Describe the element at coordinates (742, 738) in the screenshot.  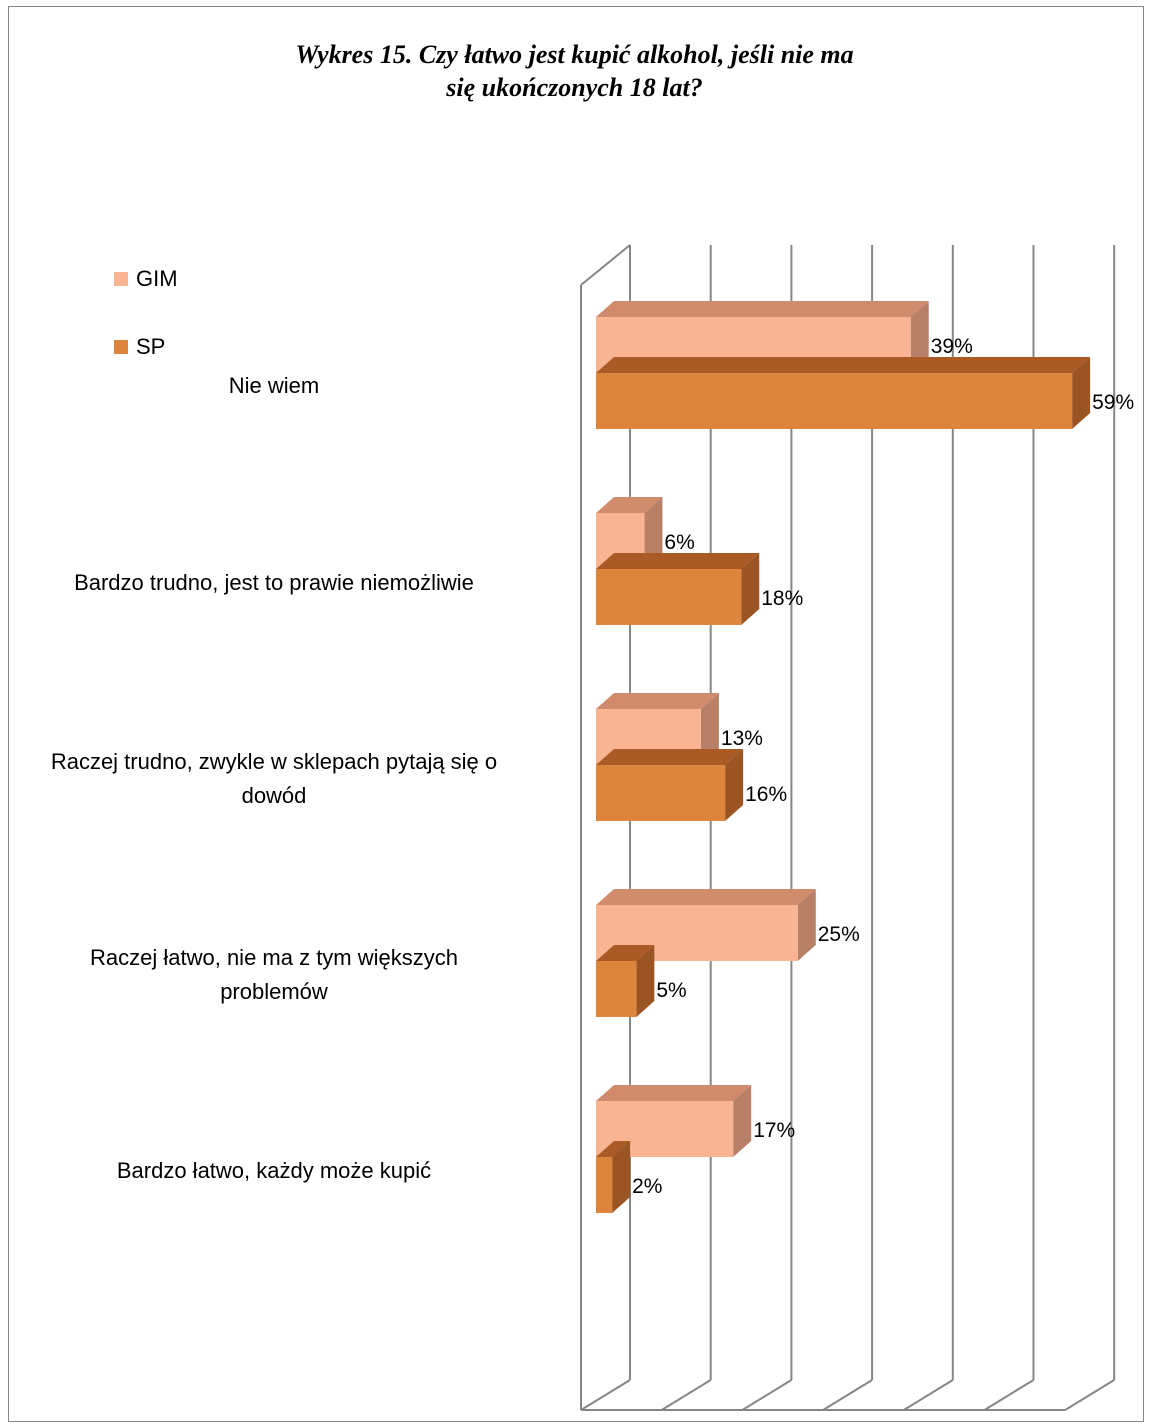
I see `data-label-gim: 13%` at that location.